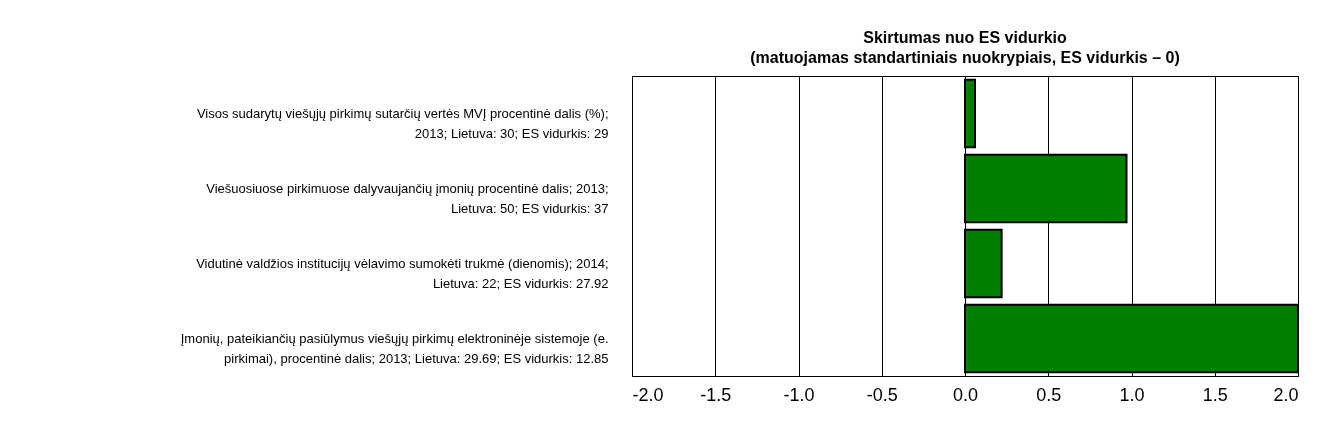  Describe the element at coordinates (402, 123) in the screenshot. I see `y-tick-label: Visos sudarytų viešųjų pirkimų sutarčių vertės MVĮ procentinė dalis (%); 2013; Lietuva: 30; ES vidurkis: 29` at that location.